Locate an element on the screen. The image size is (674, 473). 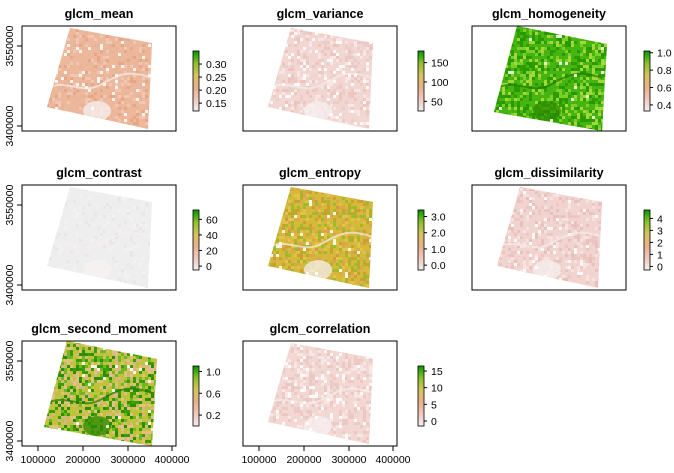
legend: 150 100 50 is located at coordinates (433, 81).